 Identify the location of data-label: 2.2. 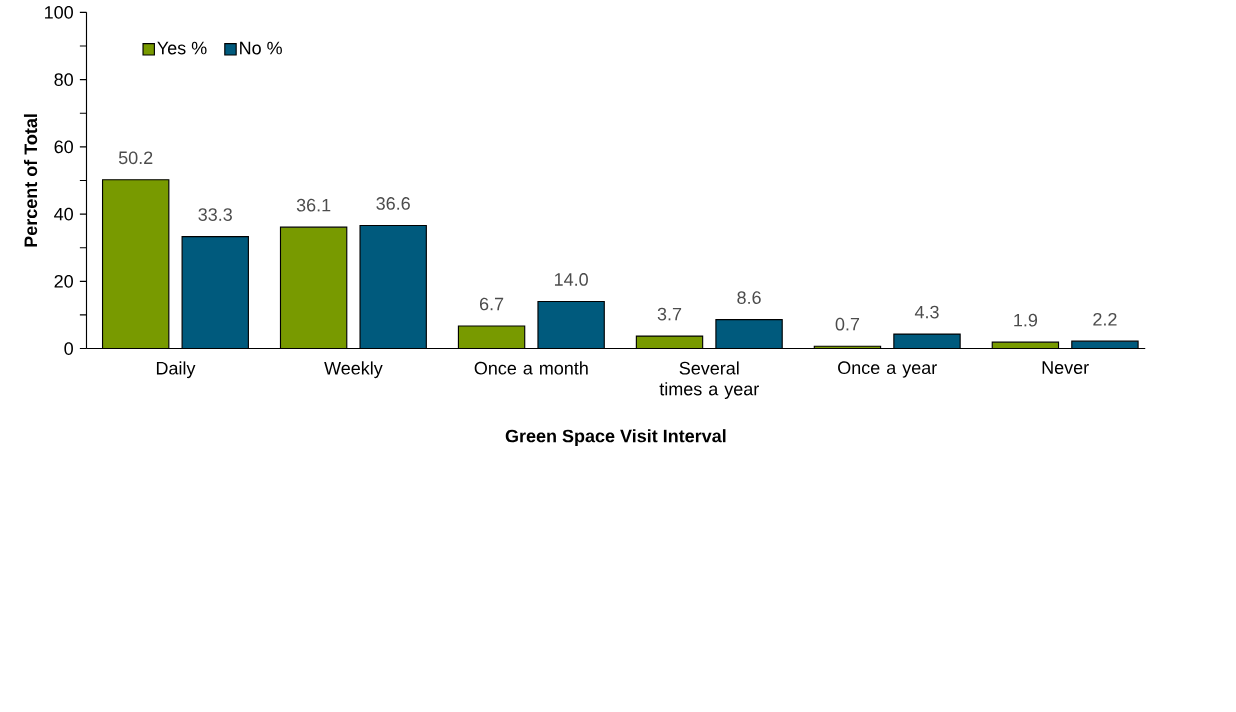
(1105, 319).